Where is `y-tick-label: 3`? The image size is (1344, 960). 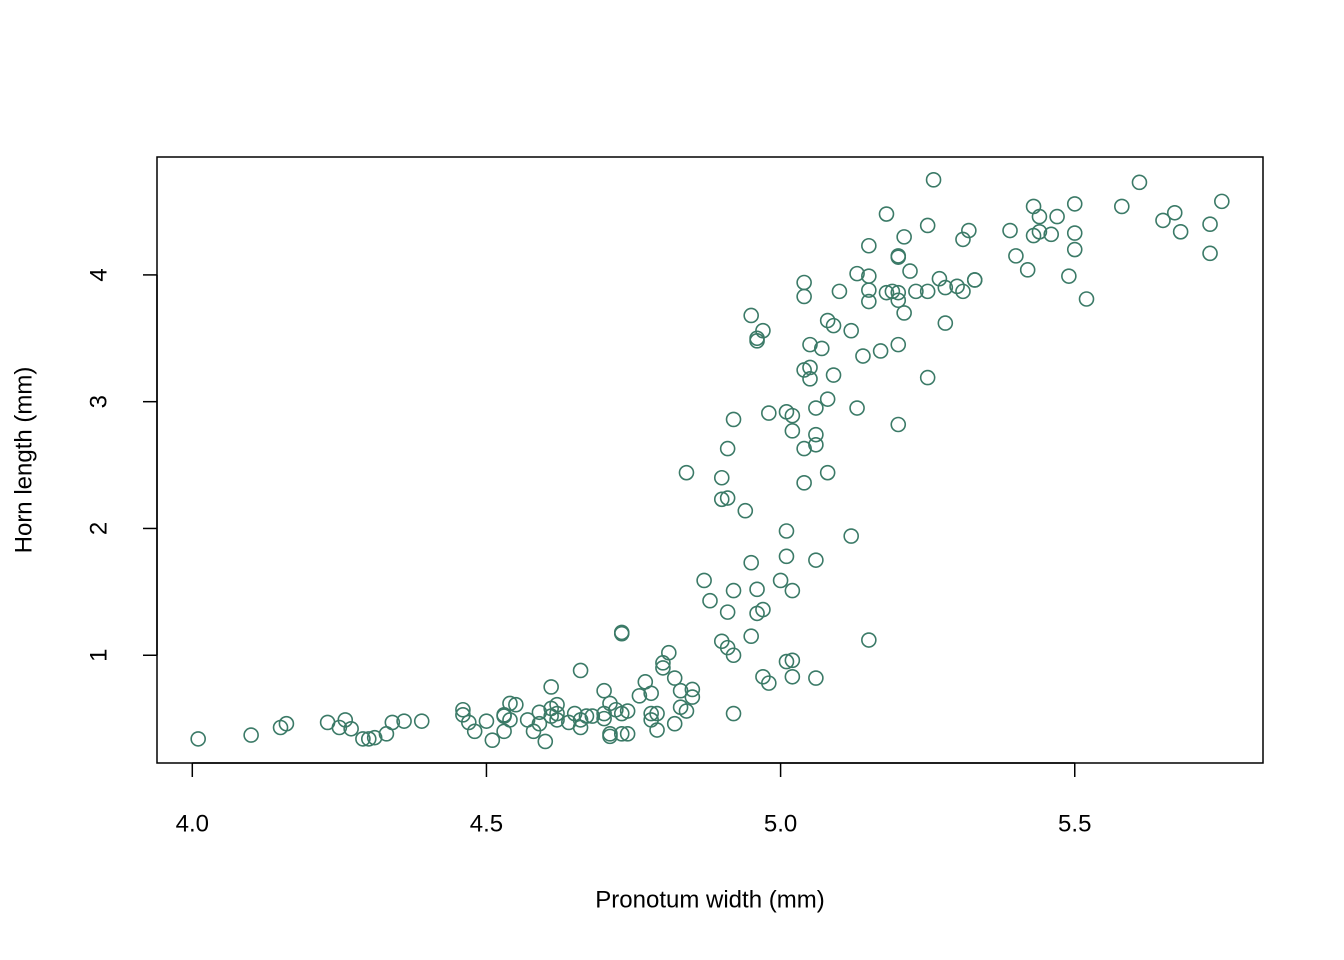 y-tick-label: 3 is located at coordinates (98, 401).